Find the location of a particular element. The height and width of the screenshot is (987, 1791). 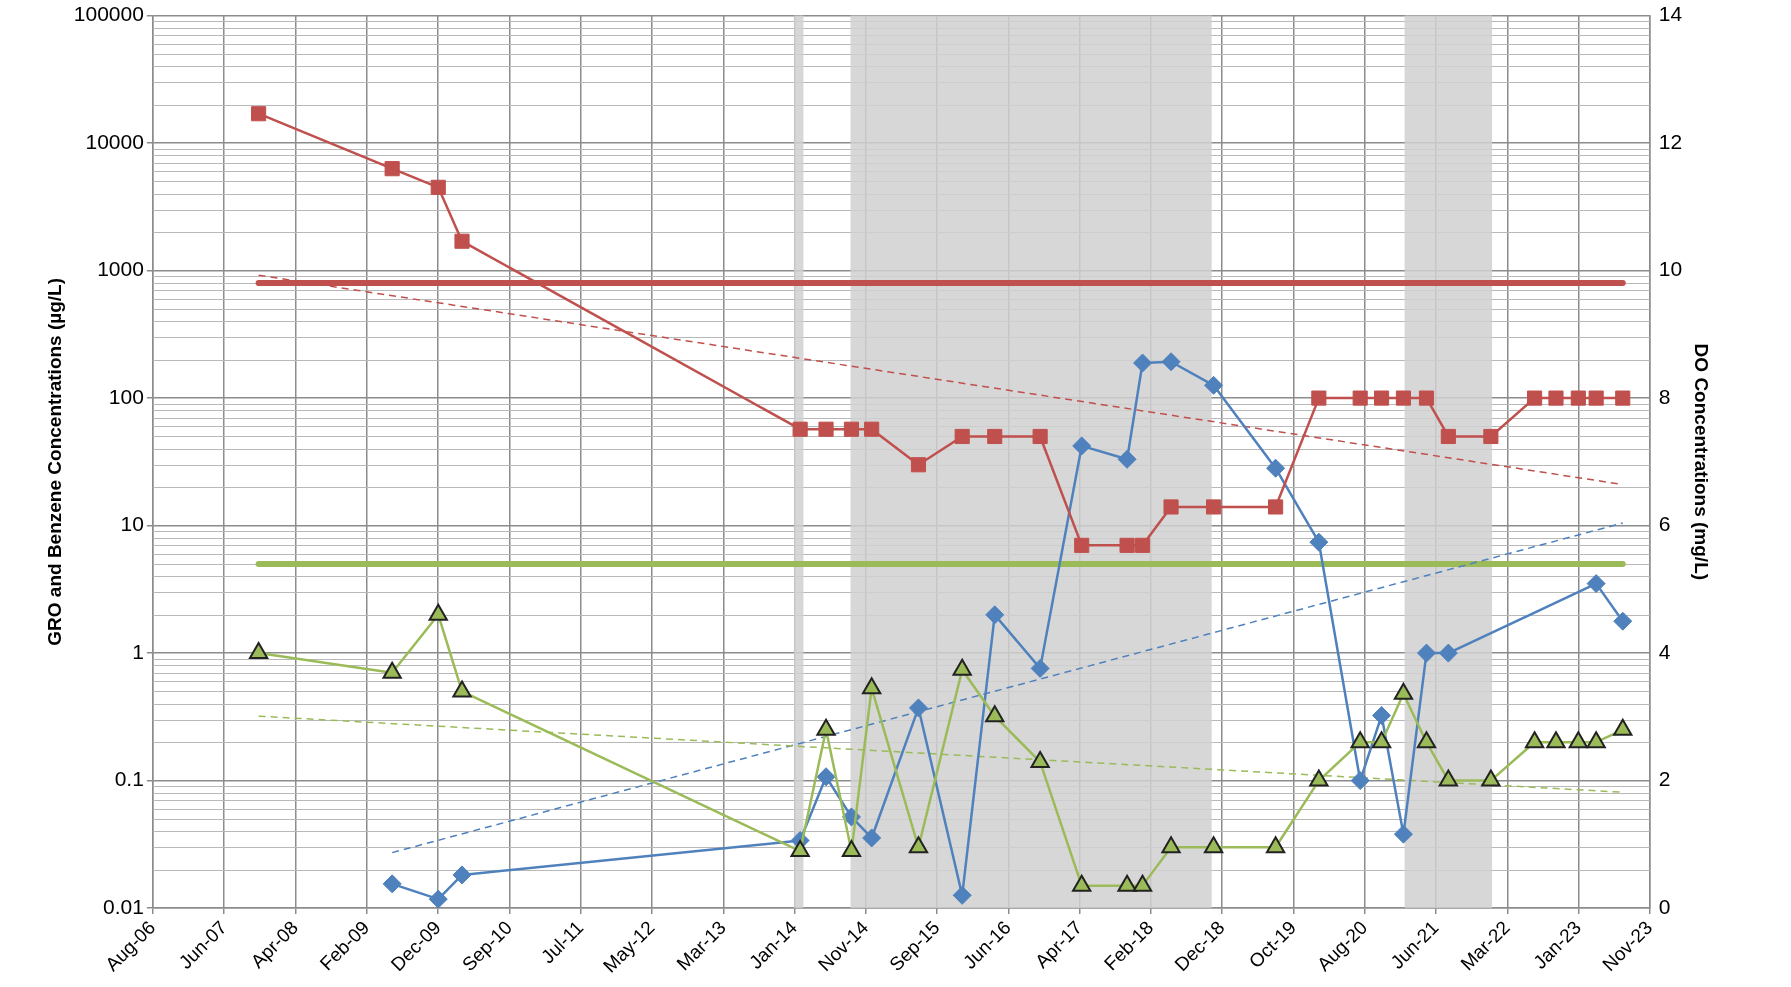

y-tick-label: 1000 is located at coordinates (120, 269).